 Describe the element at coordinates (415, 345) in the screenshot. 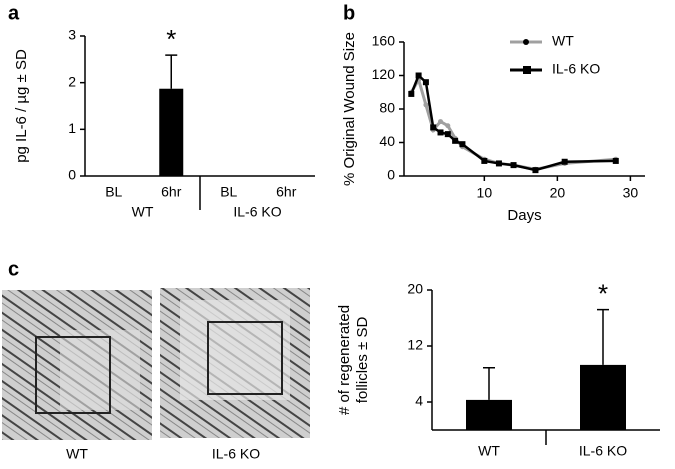

I see `y-tick-label: 12` at that location.